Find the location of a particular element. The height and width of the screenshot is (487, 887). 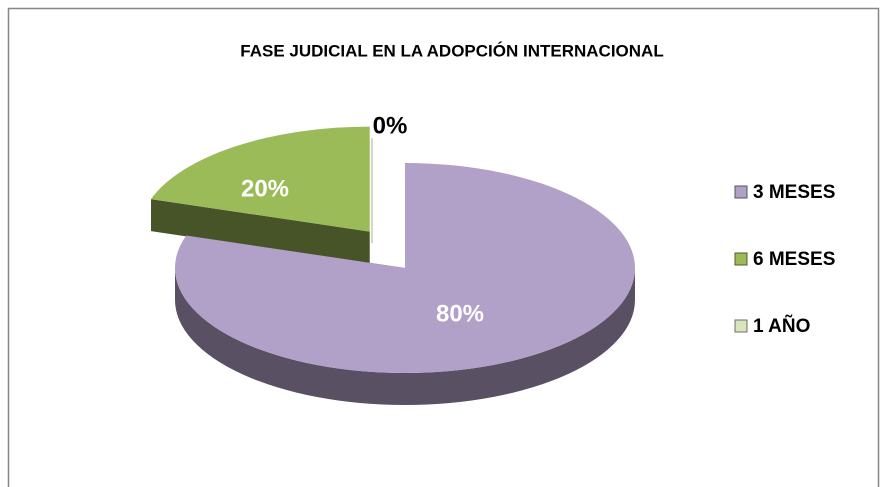

slice is located at coordinates (260, 179).